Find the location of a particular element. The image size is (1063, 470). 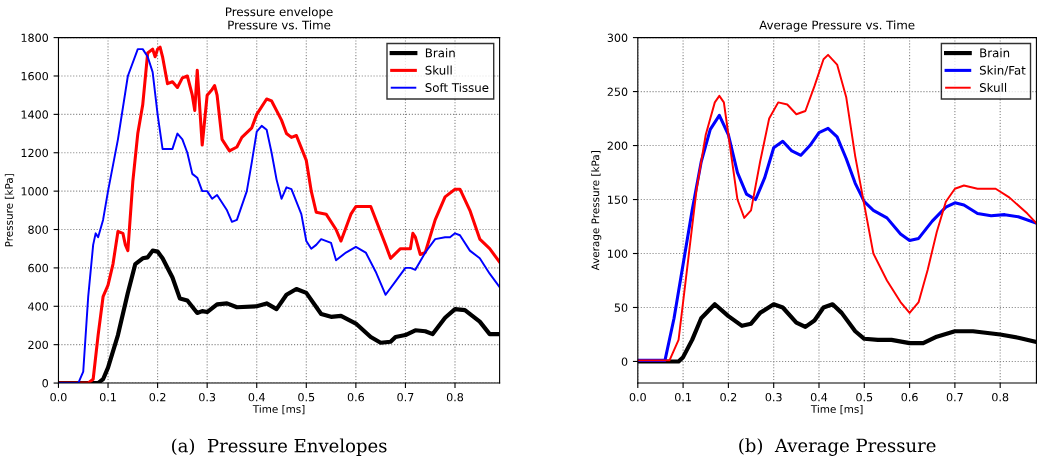

text: (b) Average Pressure is located at coordinates (837, 447).